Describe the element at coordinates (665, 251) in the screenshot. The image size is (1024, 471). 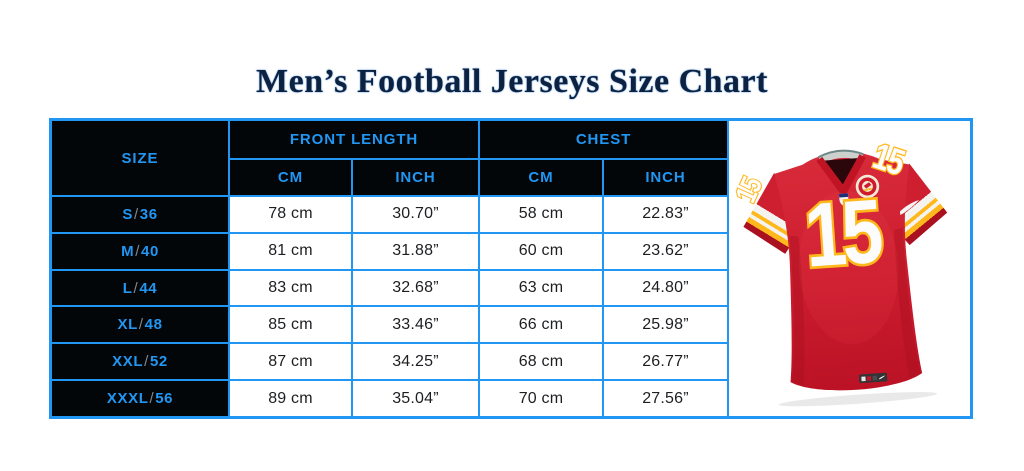
I see `chest-inch-cell: 23.62”` at that location.